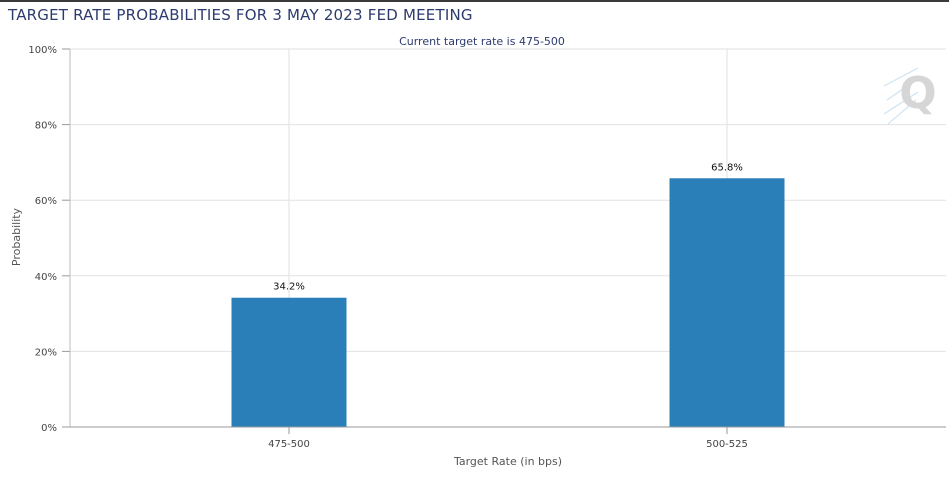 Image resolution: width=949 pixels, height=479 pixels. I want to click on y-axis-title: Probability, so click(16, 236).